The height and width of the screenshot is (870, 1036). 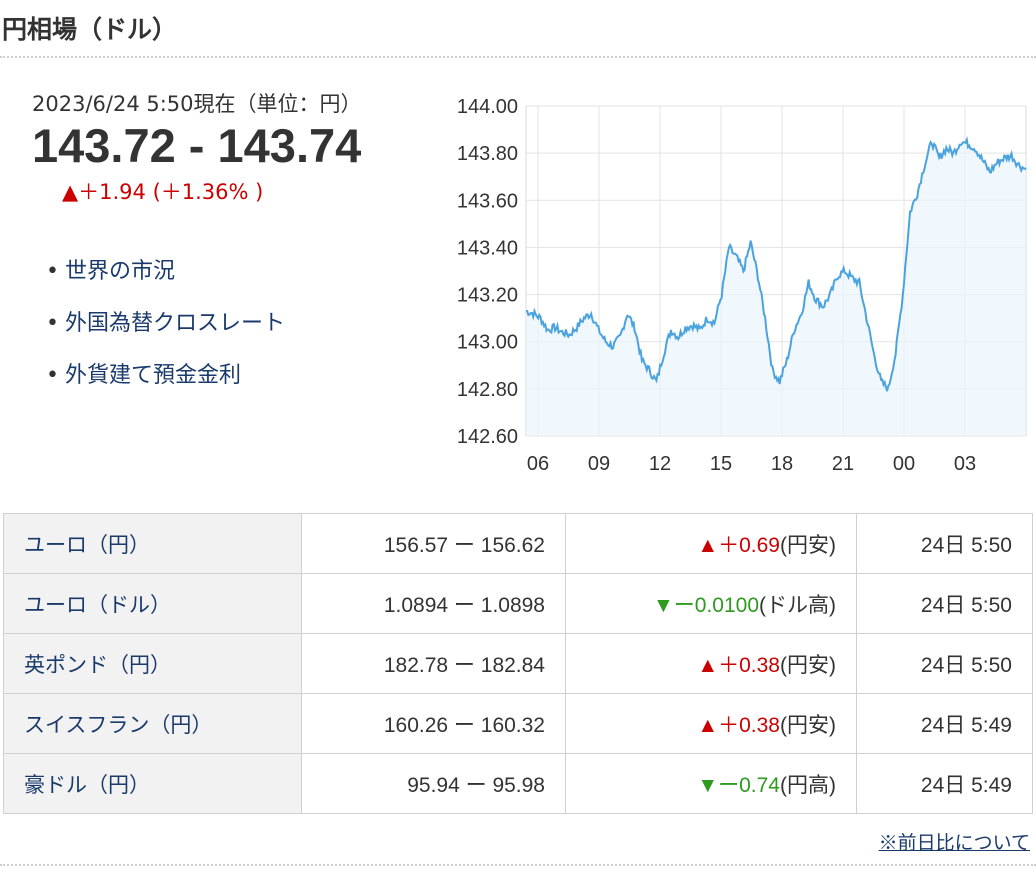 I want to click on page-header: 円相場（ドル）, so click(x=518, y=29).